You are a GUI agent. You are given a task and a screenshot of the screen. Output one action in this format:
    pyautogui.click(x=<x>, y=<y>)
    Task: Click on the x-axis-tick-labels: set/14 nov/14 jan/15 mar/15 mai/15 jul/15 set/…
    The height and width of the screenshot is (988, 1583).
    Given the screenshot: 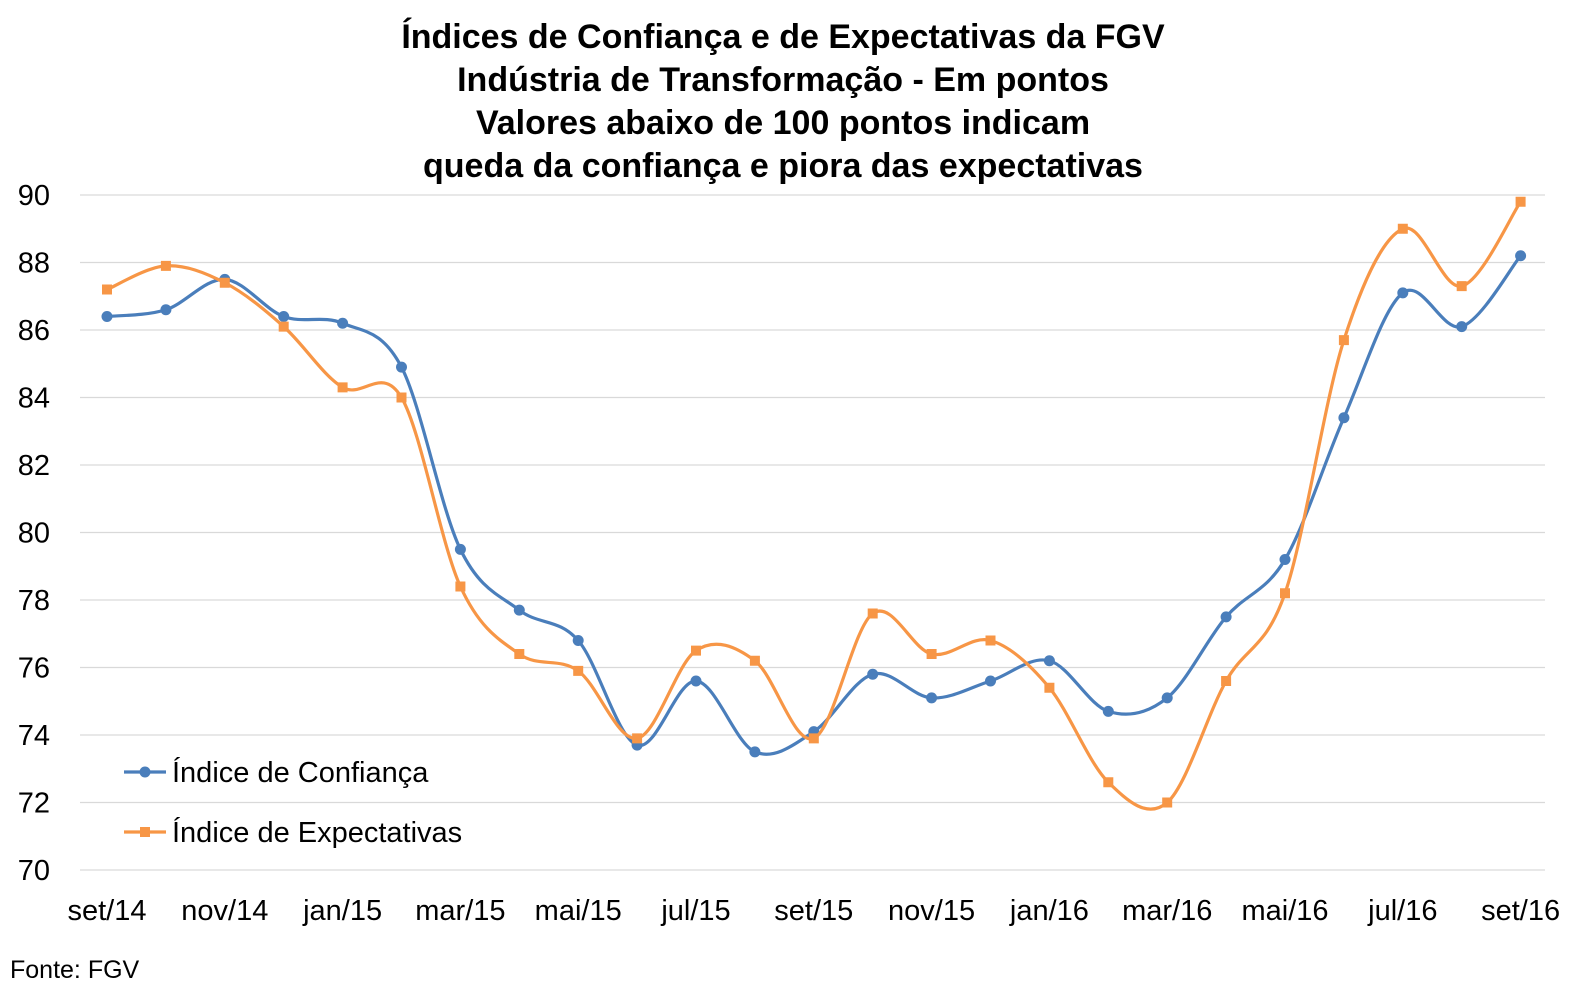 What is the action you would take?
    pyautogui.click(x=814, y=911)
    